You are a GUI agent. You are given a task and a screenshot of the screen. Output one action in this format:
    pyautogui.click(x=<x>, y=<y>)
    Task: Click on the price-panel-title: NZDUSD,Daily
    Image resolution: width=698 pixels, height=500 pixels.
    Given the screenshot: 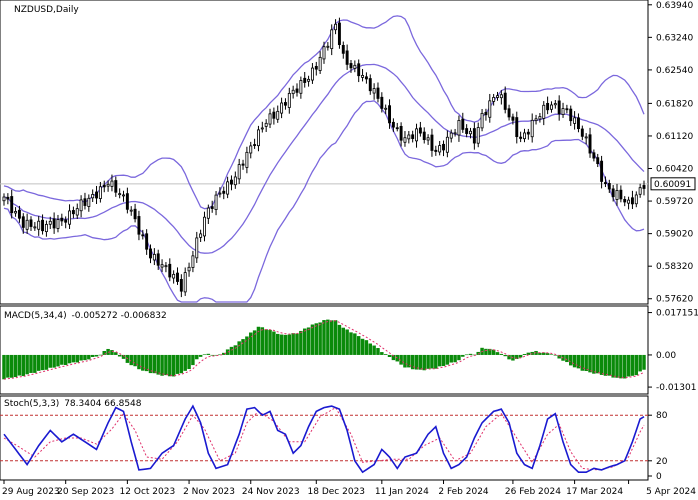 What is the action you would take?
    pyautogui.click(x=46, y=10)
    